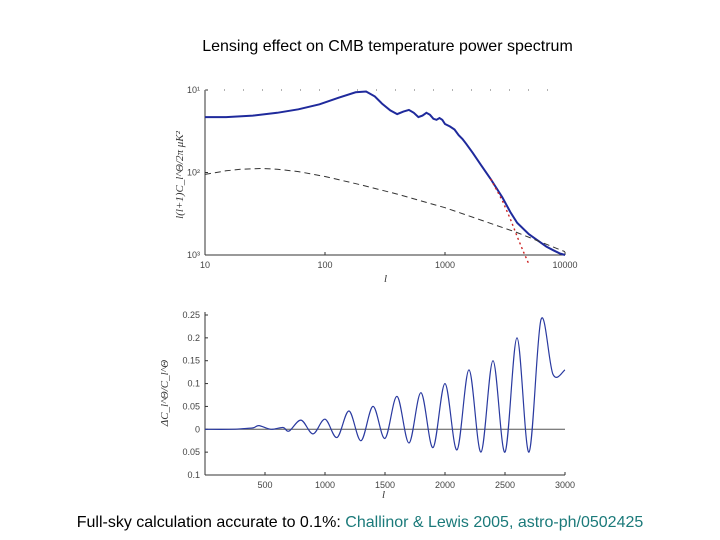  Describe the element at coordinates (385, 485) in the screenshot. I see `bottom-x-tick-label: 1500` at that location.